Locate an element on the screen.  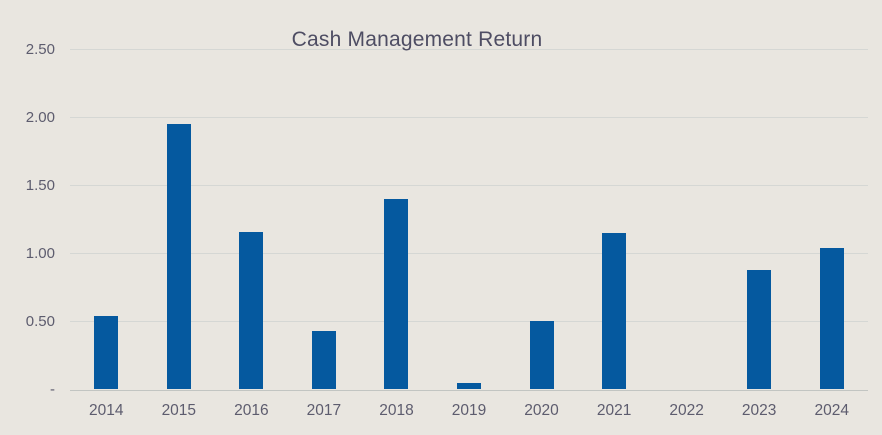
x-axis-line is located at coordinates (469, 390).